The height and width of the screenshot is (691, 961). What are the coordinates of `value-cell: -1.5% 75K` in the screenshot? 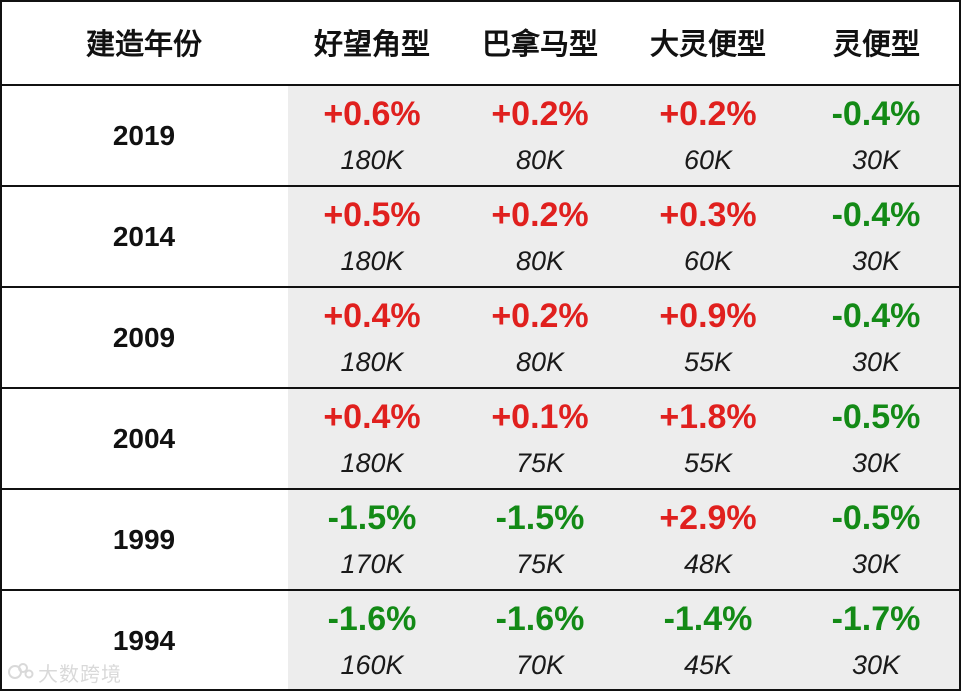 It's located at (540, 540).